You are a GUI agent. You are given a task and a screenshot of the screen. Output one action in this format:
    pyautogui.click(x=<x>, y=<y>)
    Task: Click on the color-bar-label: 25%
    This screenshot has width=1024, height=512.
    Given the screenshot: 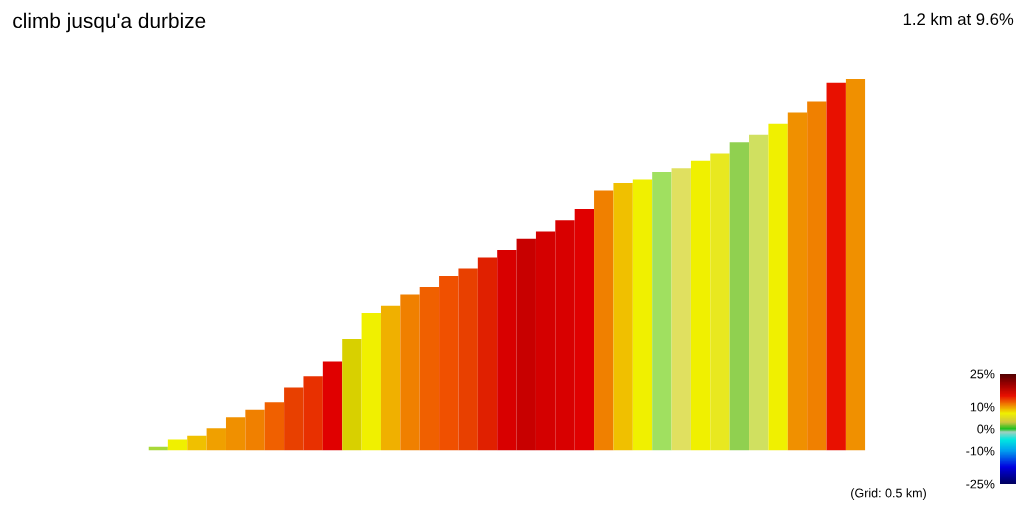 What is the action you would take?
    pyautogui.click(x=982, y=374)
    